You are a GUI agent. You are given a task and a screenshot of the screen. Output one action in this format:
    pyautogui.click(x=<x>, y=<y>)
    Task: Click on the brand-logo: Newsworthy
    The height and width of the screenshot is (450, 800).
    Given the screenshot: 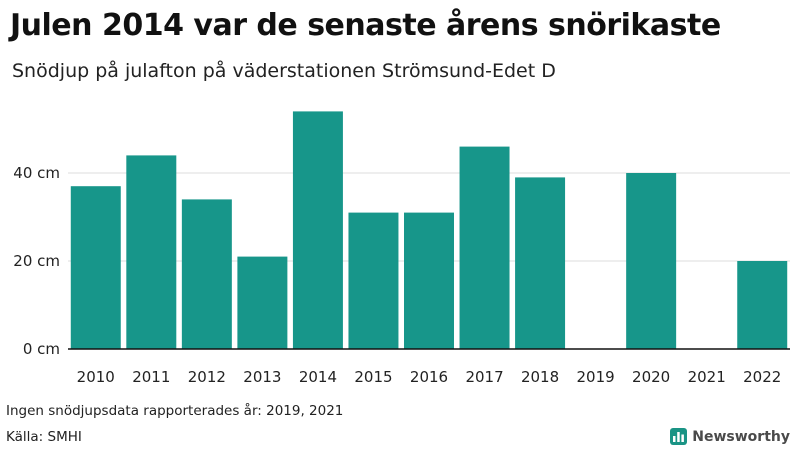 What is the action you would take?
    pyautogui.click(x=730, y=436)
    